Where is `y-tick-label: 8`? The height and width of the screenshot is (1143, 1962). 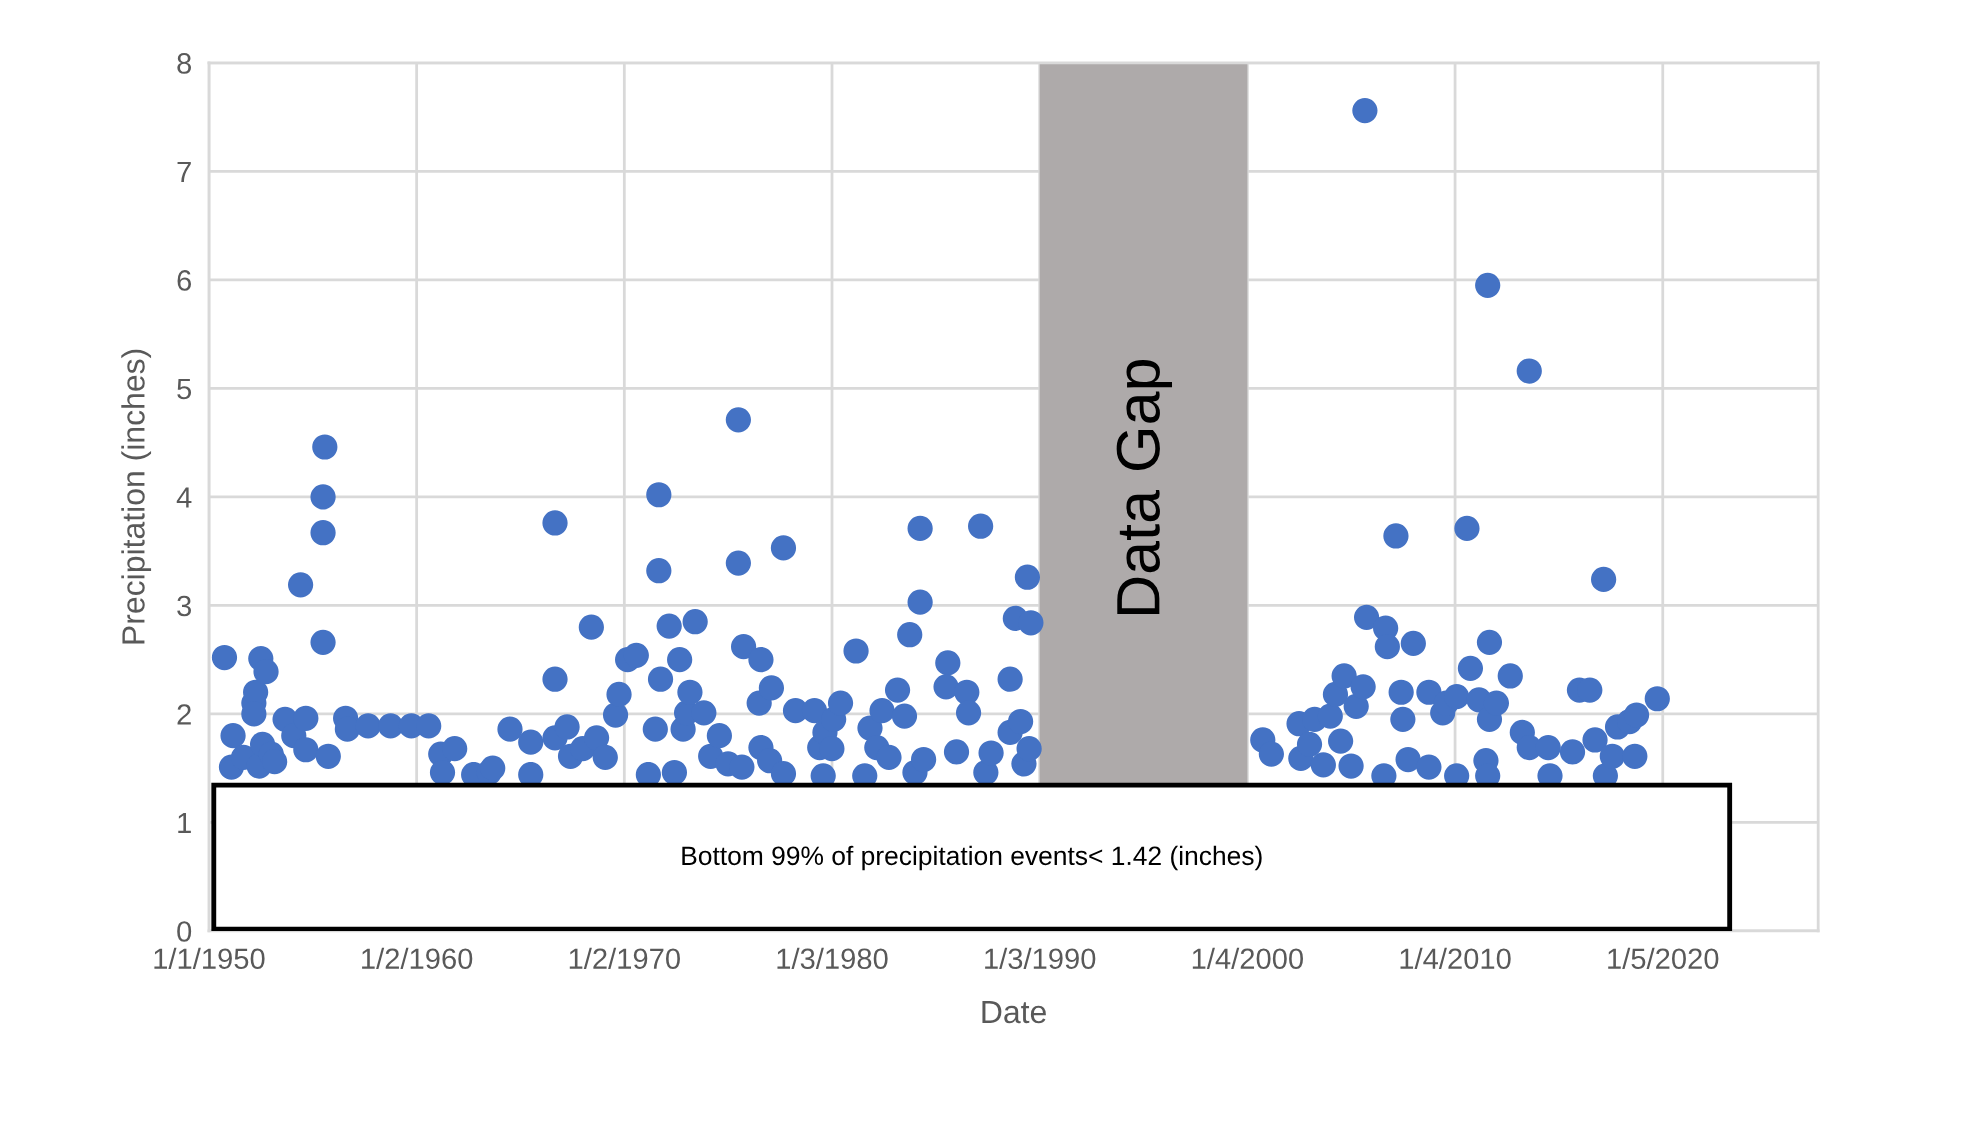 y-tick-label: 8 is located at coordinates (184, 63).